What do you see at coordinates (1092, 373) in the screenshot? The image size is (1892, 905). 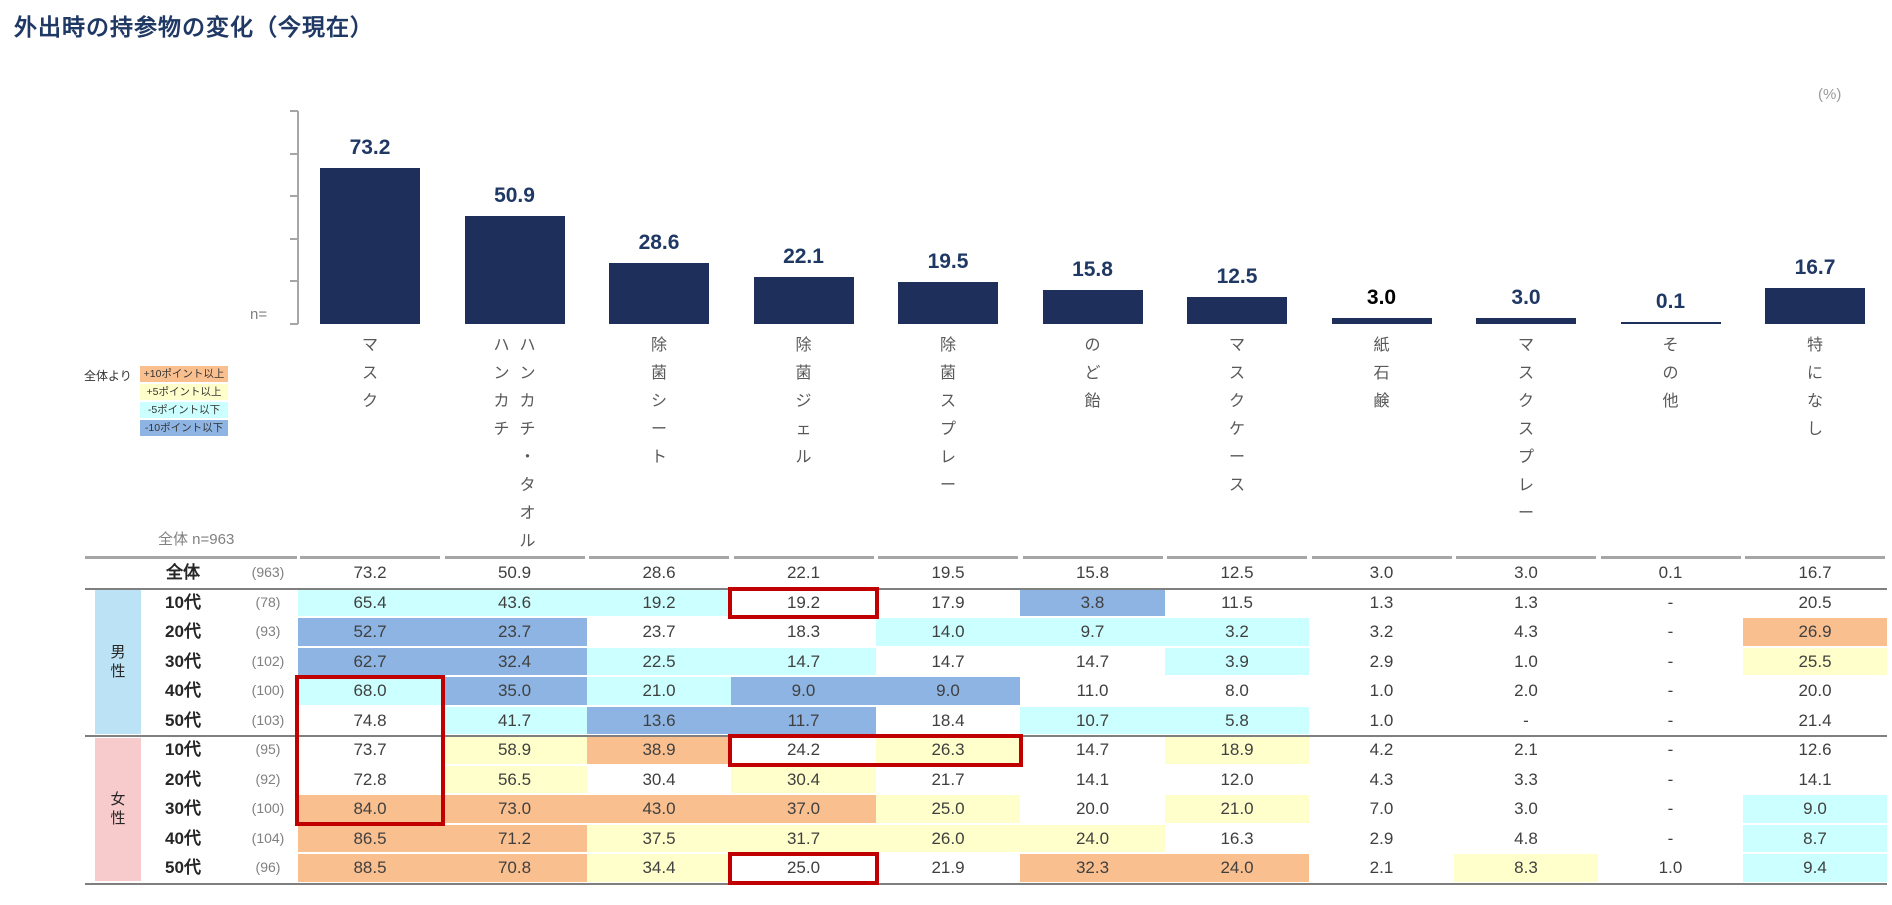 I see `category-label-column: のど飴` at bounding box center [1092, 373].